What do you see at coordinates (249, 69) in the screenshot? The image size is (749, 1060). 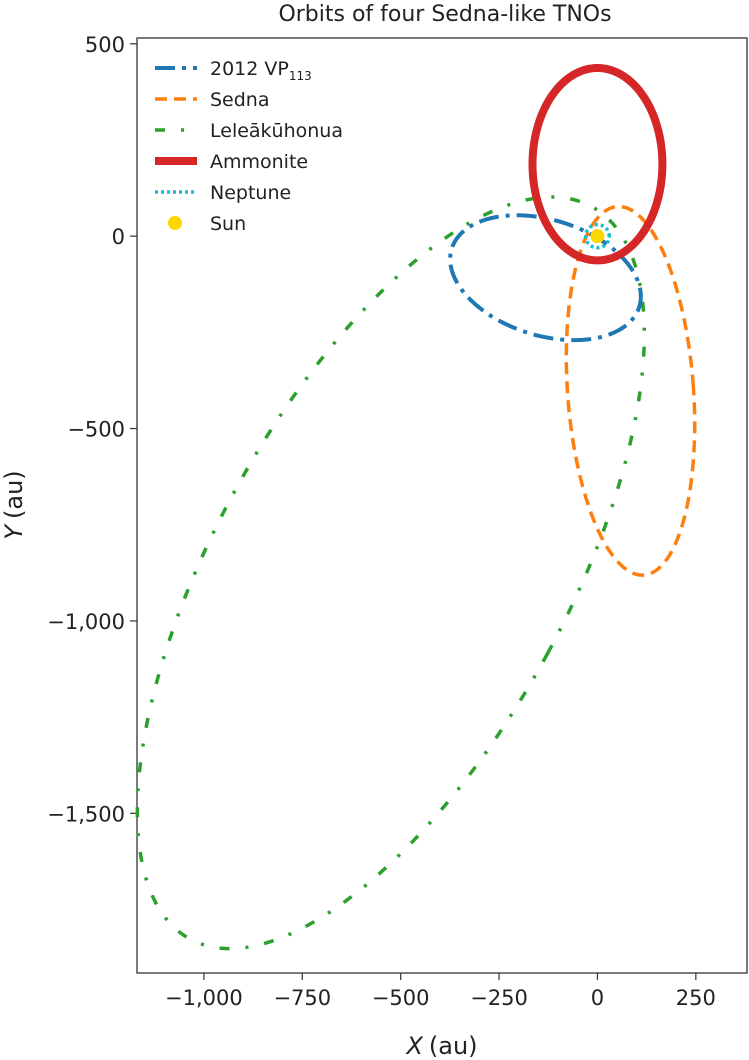 I see `legend-label-text: 2012 VP` at bounding box center [249, 69].